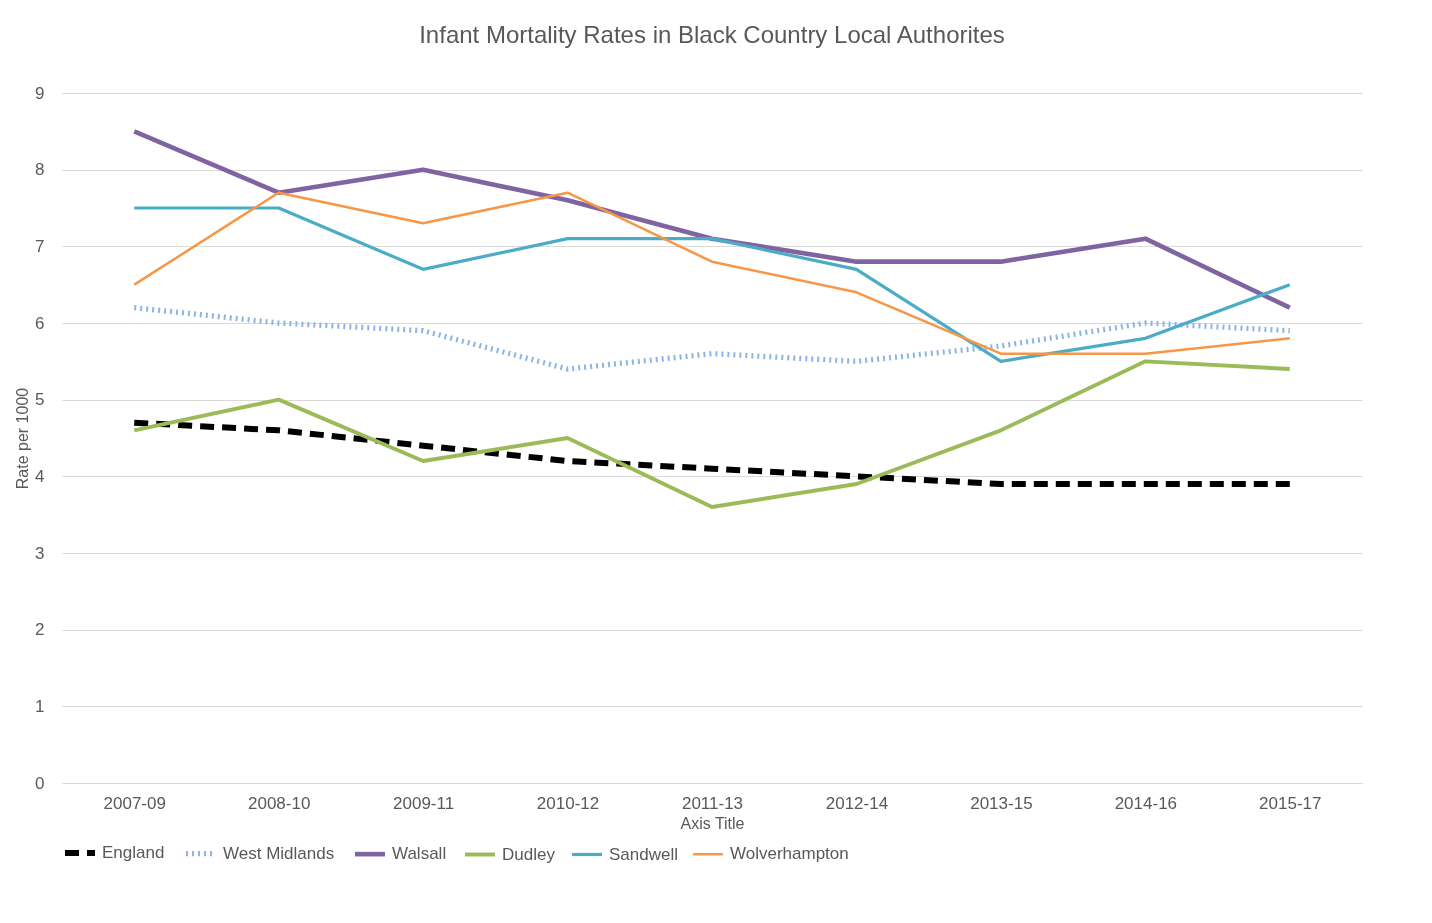 The image size is (1432, 923). Describe the element at coordinates (712, 803) in the screenshot. I see `x-tick-label: 2011-13` at that location.